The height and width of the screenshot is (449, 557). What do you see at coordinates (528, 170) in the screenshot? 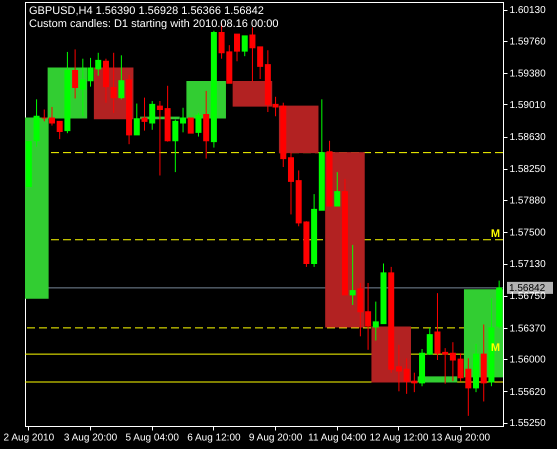
I see `y-tick-label: 1.58250` at bounding box center [528, 170].